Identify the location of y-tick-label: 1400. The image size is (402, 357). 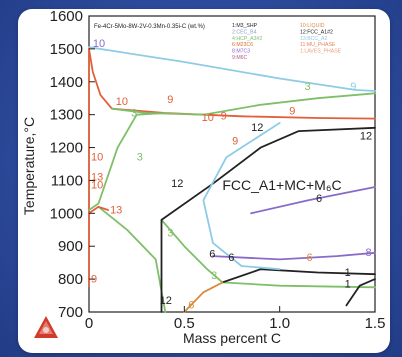
(66, 82).